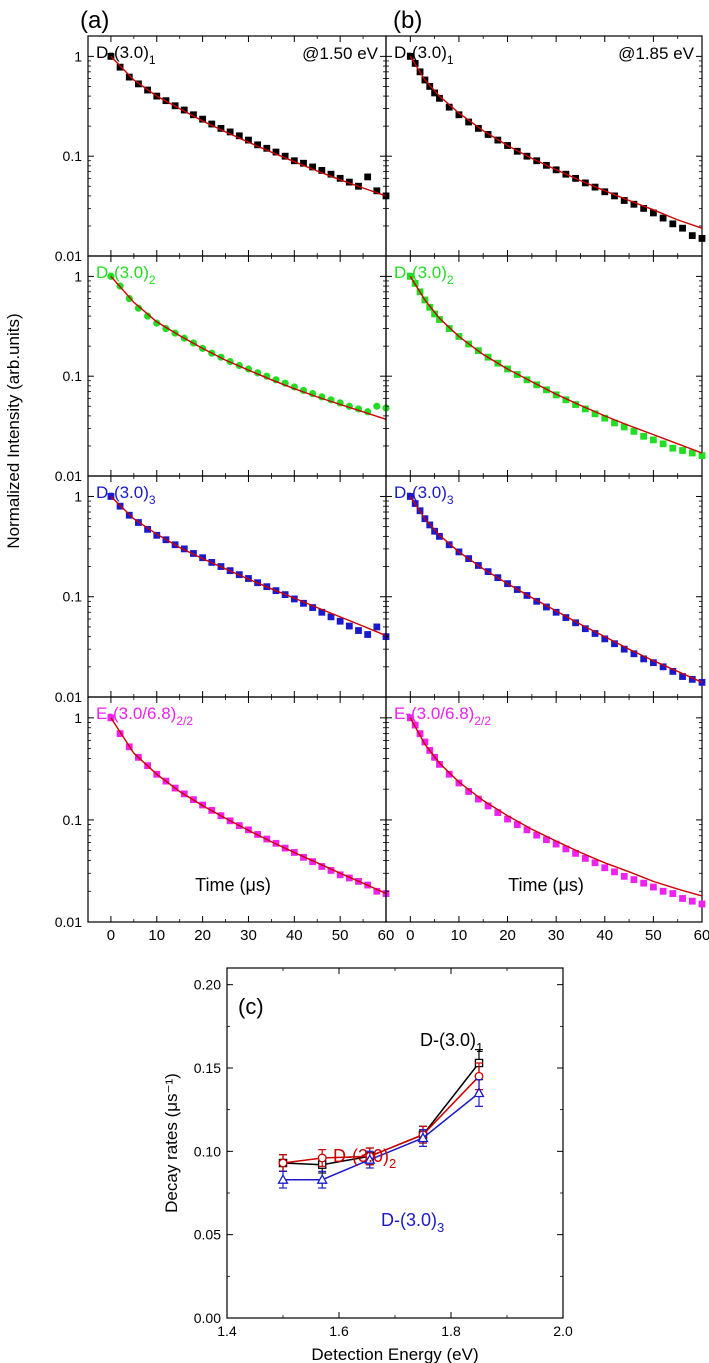 The width and height of the screenshot is (709, 1363). I want to click on panel-b-row-3: D-(3.0)3, so click(545, 586).